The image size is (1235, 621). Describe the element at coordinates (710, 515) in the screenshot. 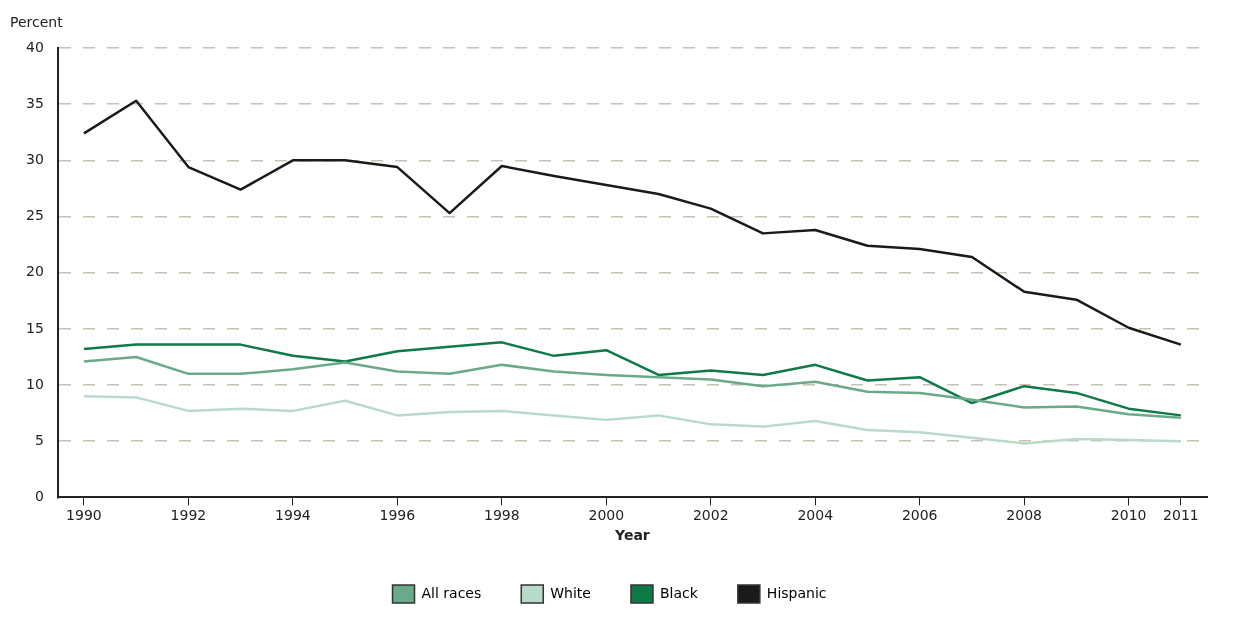

I see `x-tick-label: 2002` at that location.